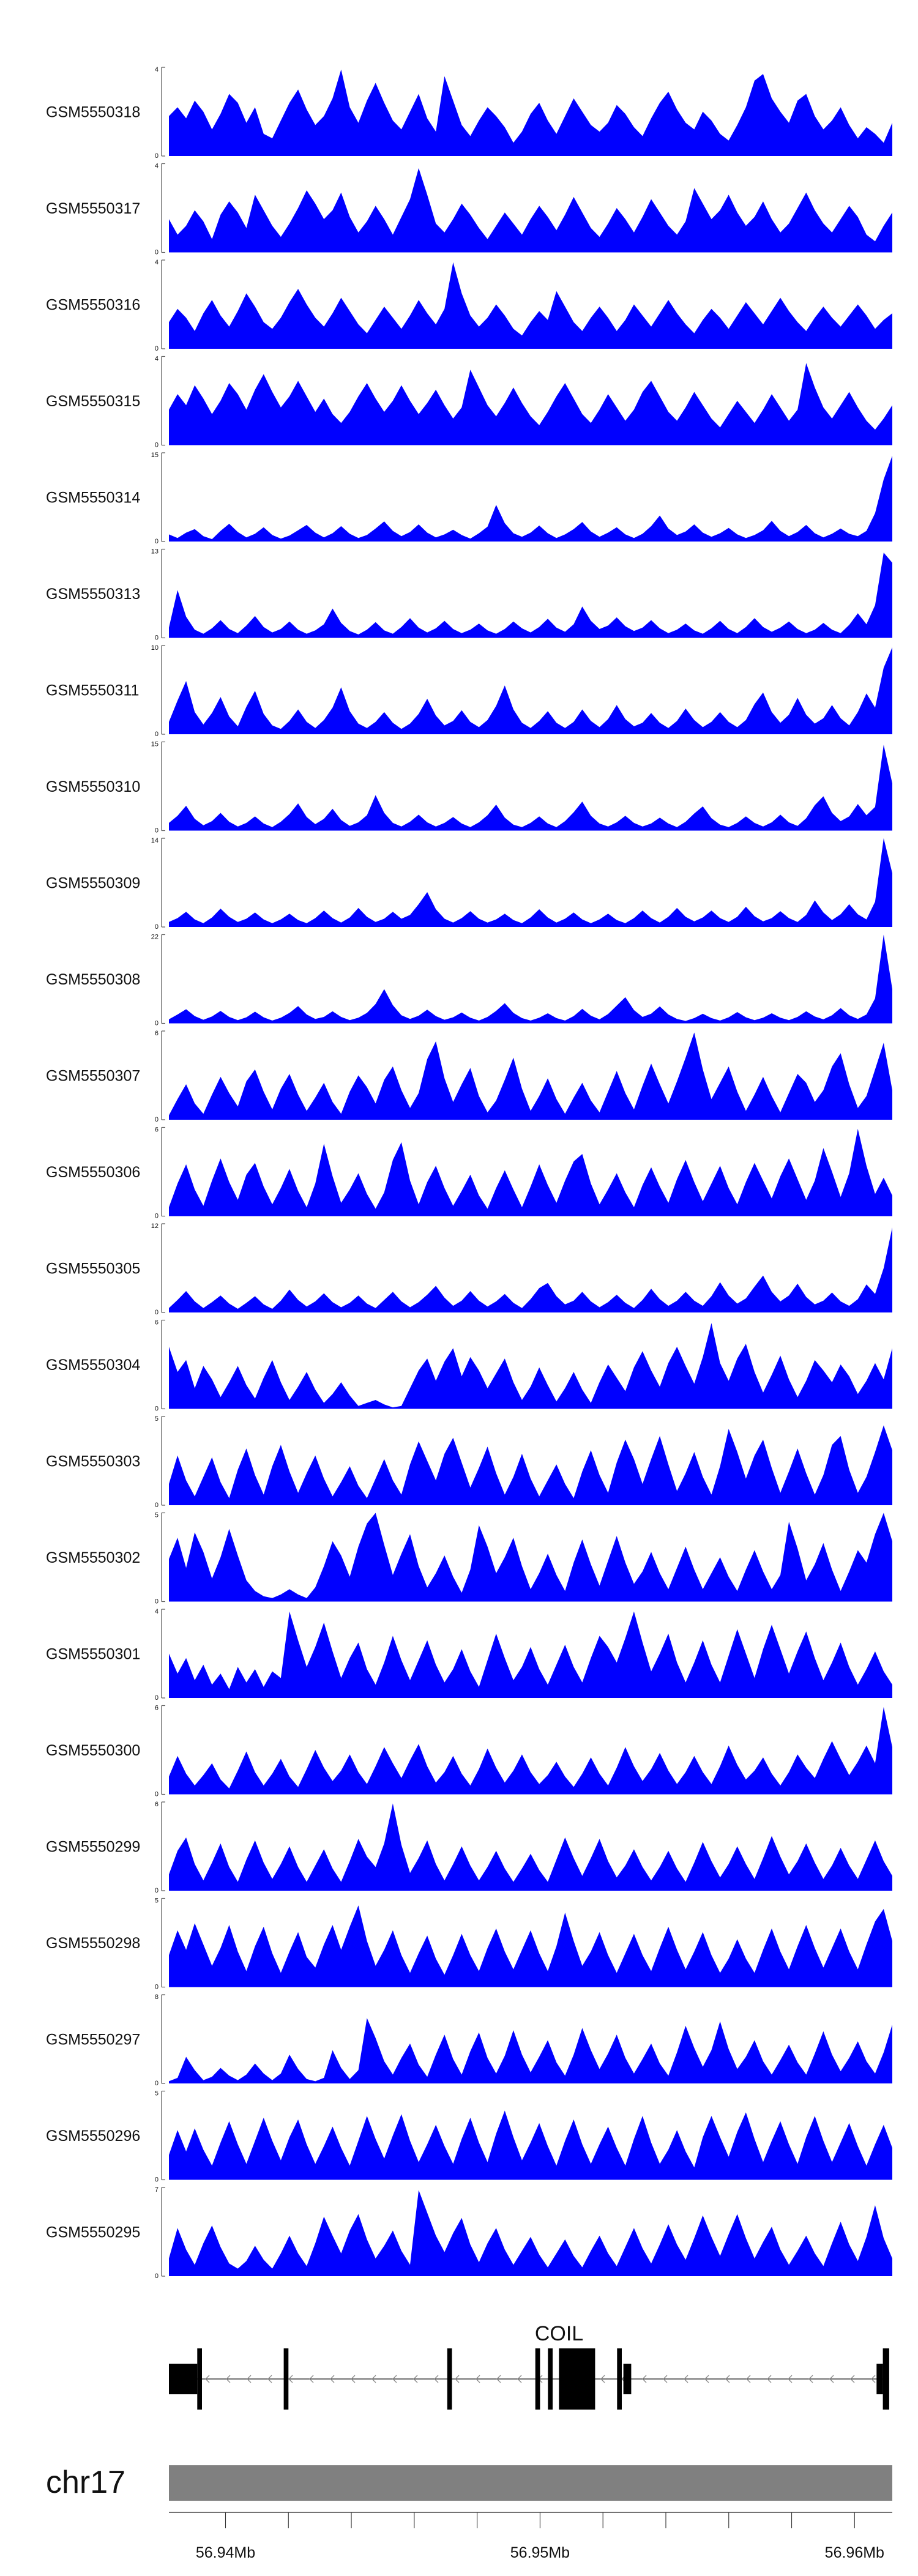 This screenshot has width=918, height=2576. Describe the element at coordinates (93, 980) in the screenshot. I see `track-label: GSM5550308` at that location.